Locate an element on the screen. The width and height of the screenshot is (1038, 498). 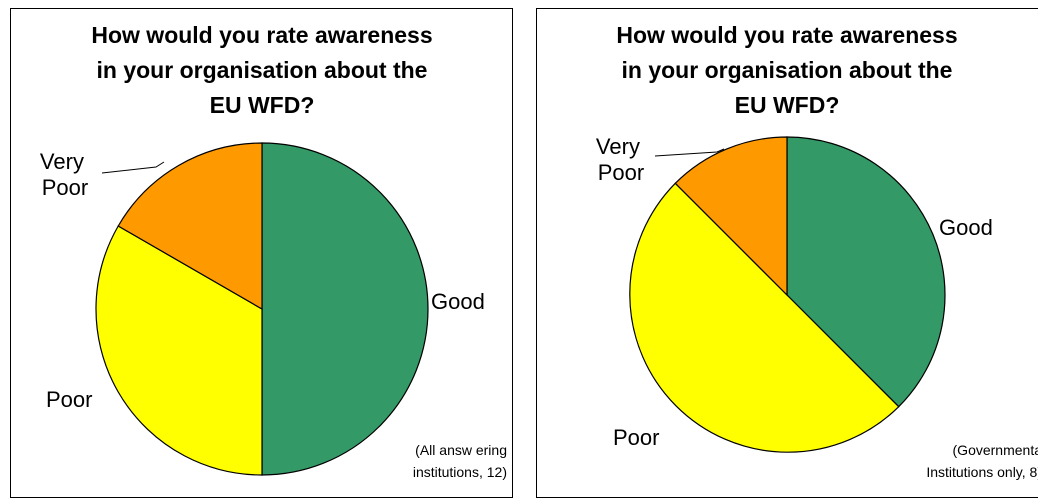
sample-note-line-2: institutions, 12) is located at coordinates (460, 472).